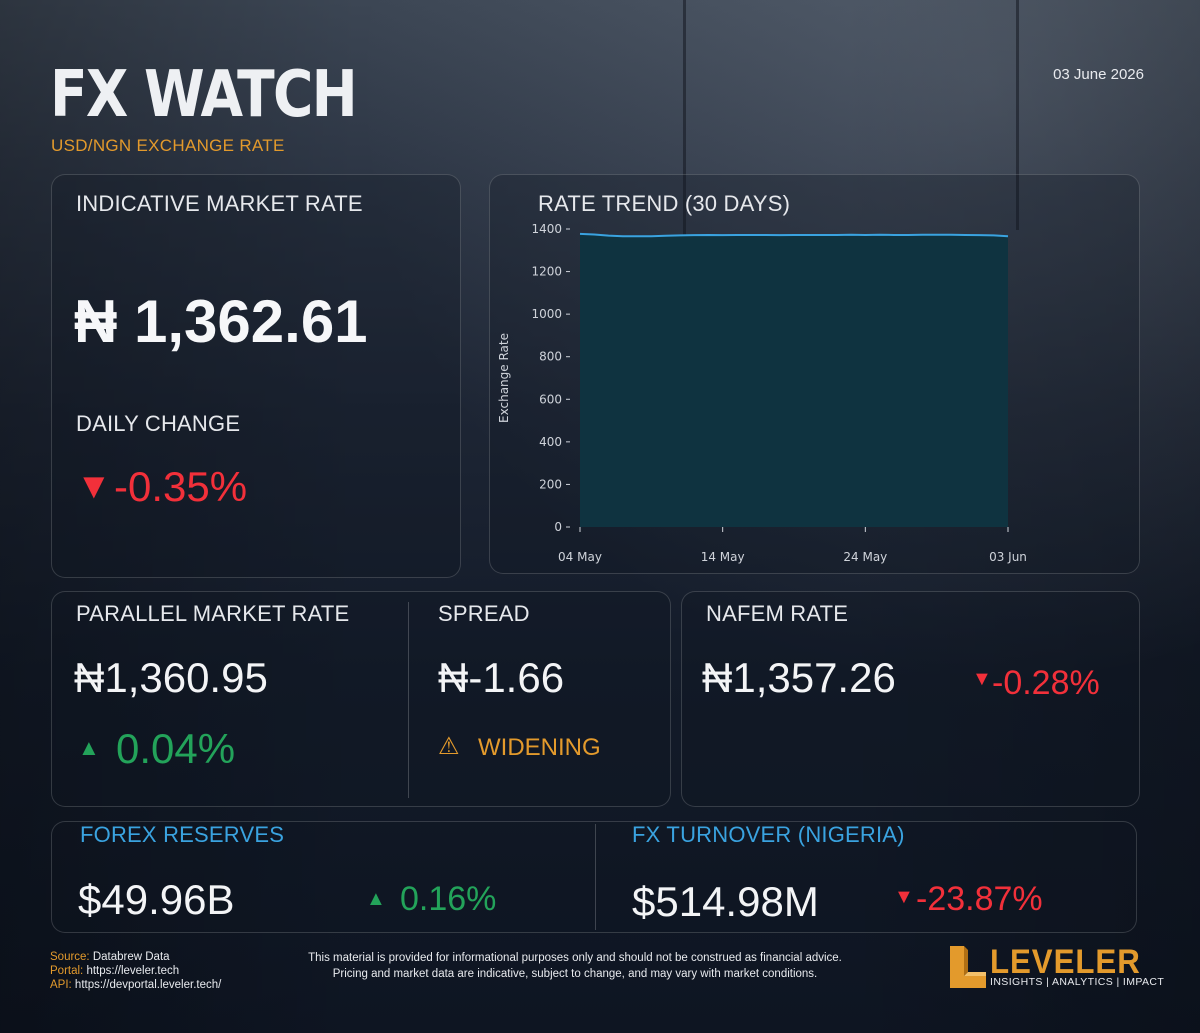  Describe the element at coordinates (1008, 557) in the screenshot. I see `x-tick-label: 03 Jun` at that location.